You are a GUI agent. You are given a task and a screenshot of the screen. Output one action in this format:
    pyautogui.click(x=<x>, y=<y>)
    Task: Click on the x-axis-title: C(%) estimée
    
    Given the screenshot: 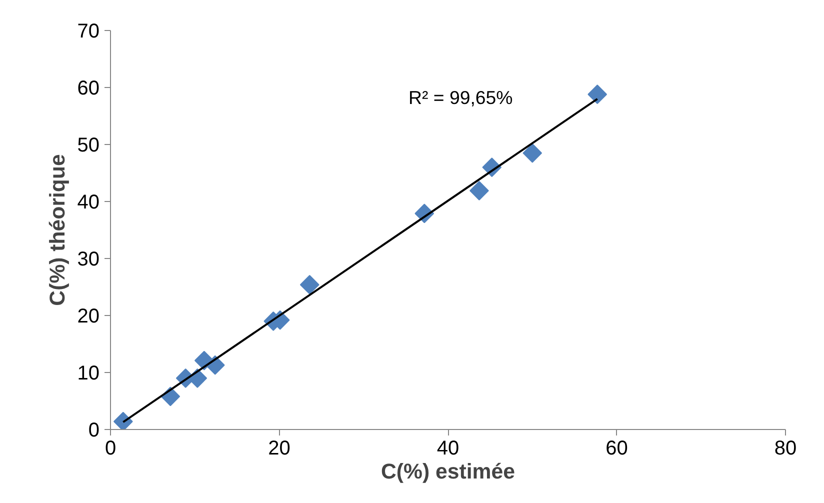 What is the action you would take?
    pyautogui.click(x=448, y=472)
    